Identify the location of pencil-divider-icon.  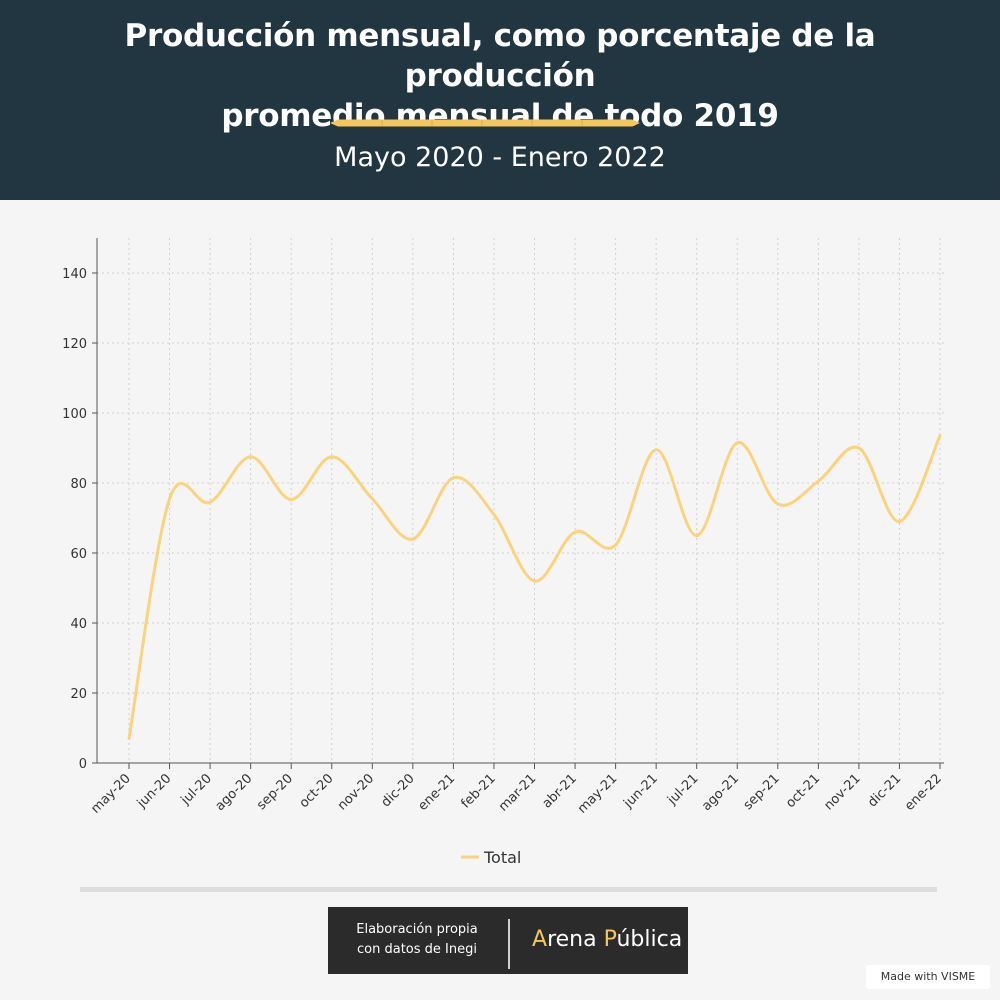
(485, 123).